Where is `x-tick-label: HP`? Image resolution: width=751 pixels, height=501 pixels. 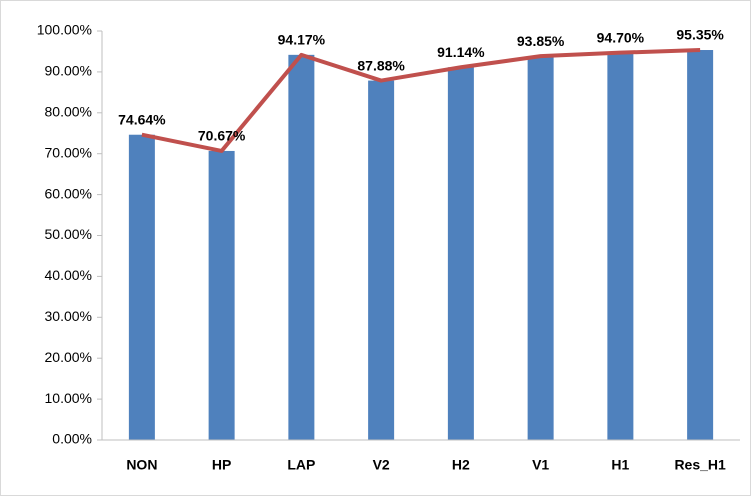
x-tick-label: HP is located at coordinates (221, 465).